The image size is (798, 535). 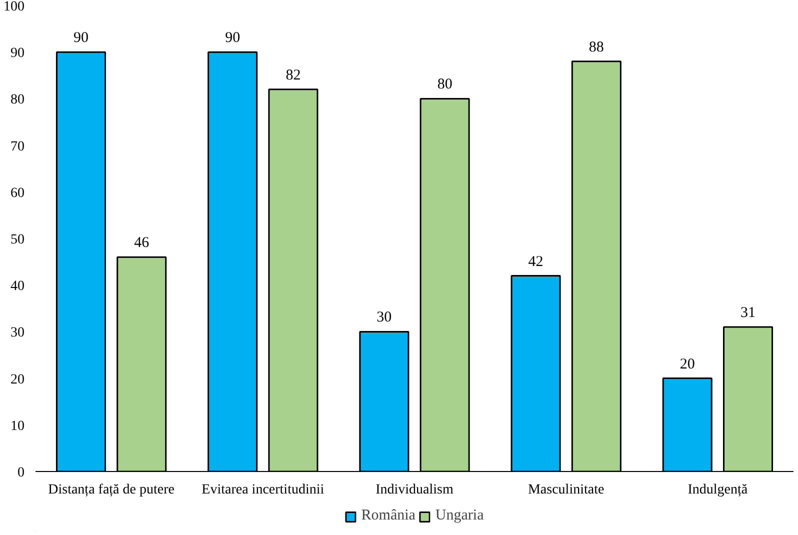 I want to click on data-label: 20, so click(x=687, y=364).